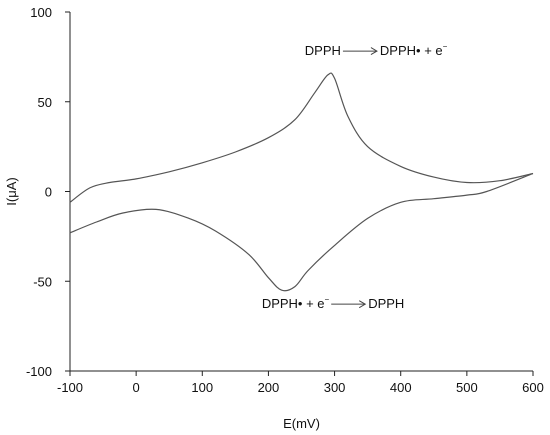  Describe the element at coordinates (42, 281) in the screenshot. I see `y-tick-label: -50` at that location.